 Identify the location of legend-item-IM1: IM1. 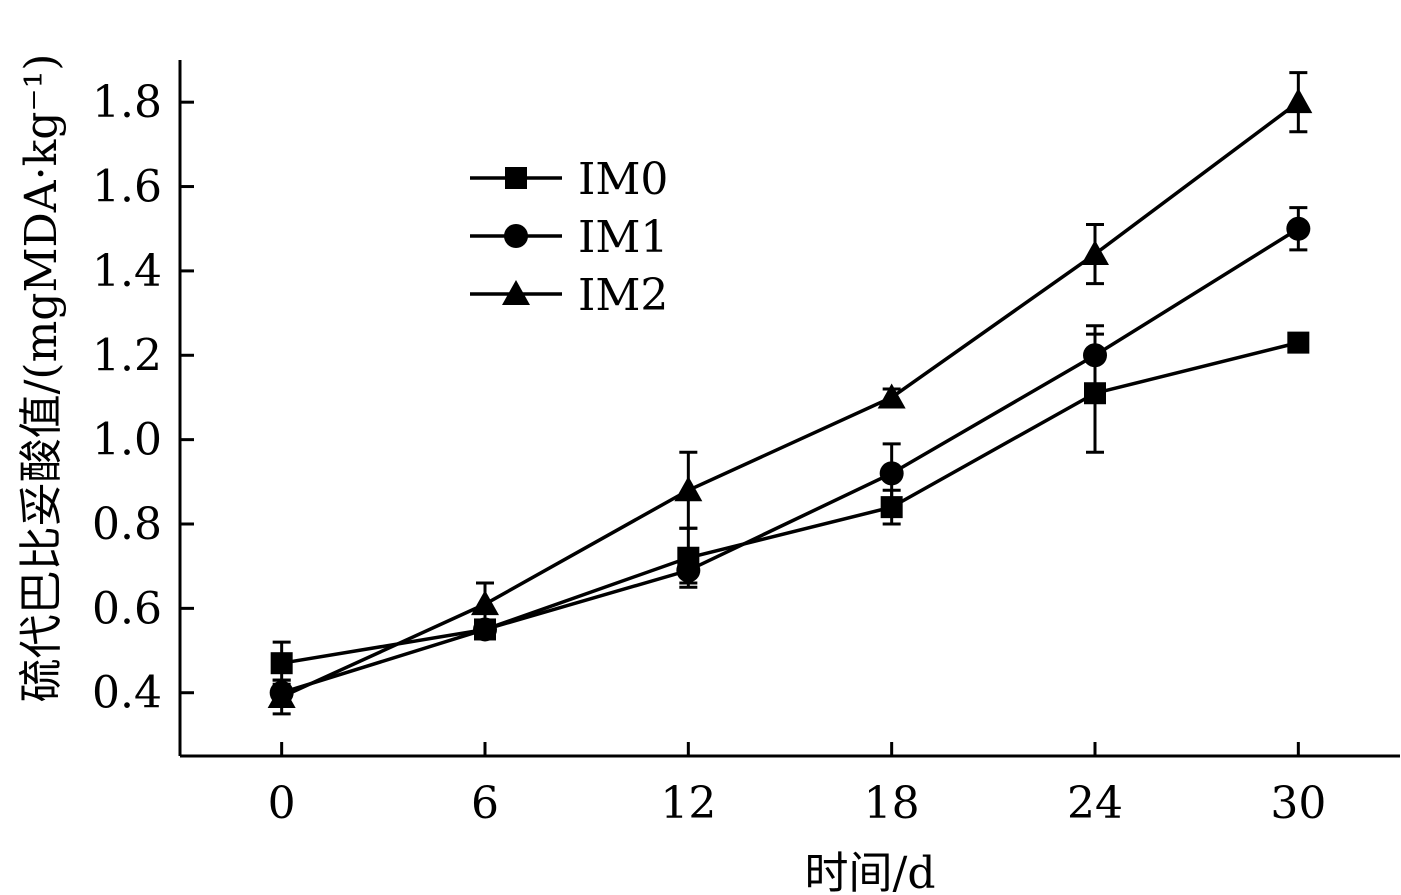
(569, 237).